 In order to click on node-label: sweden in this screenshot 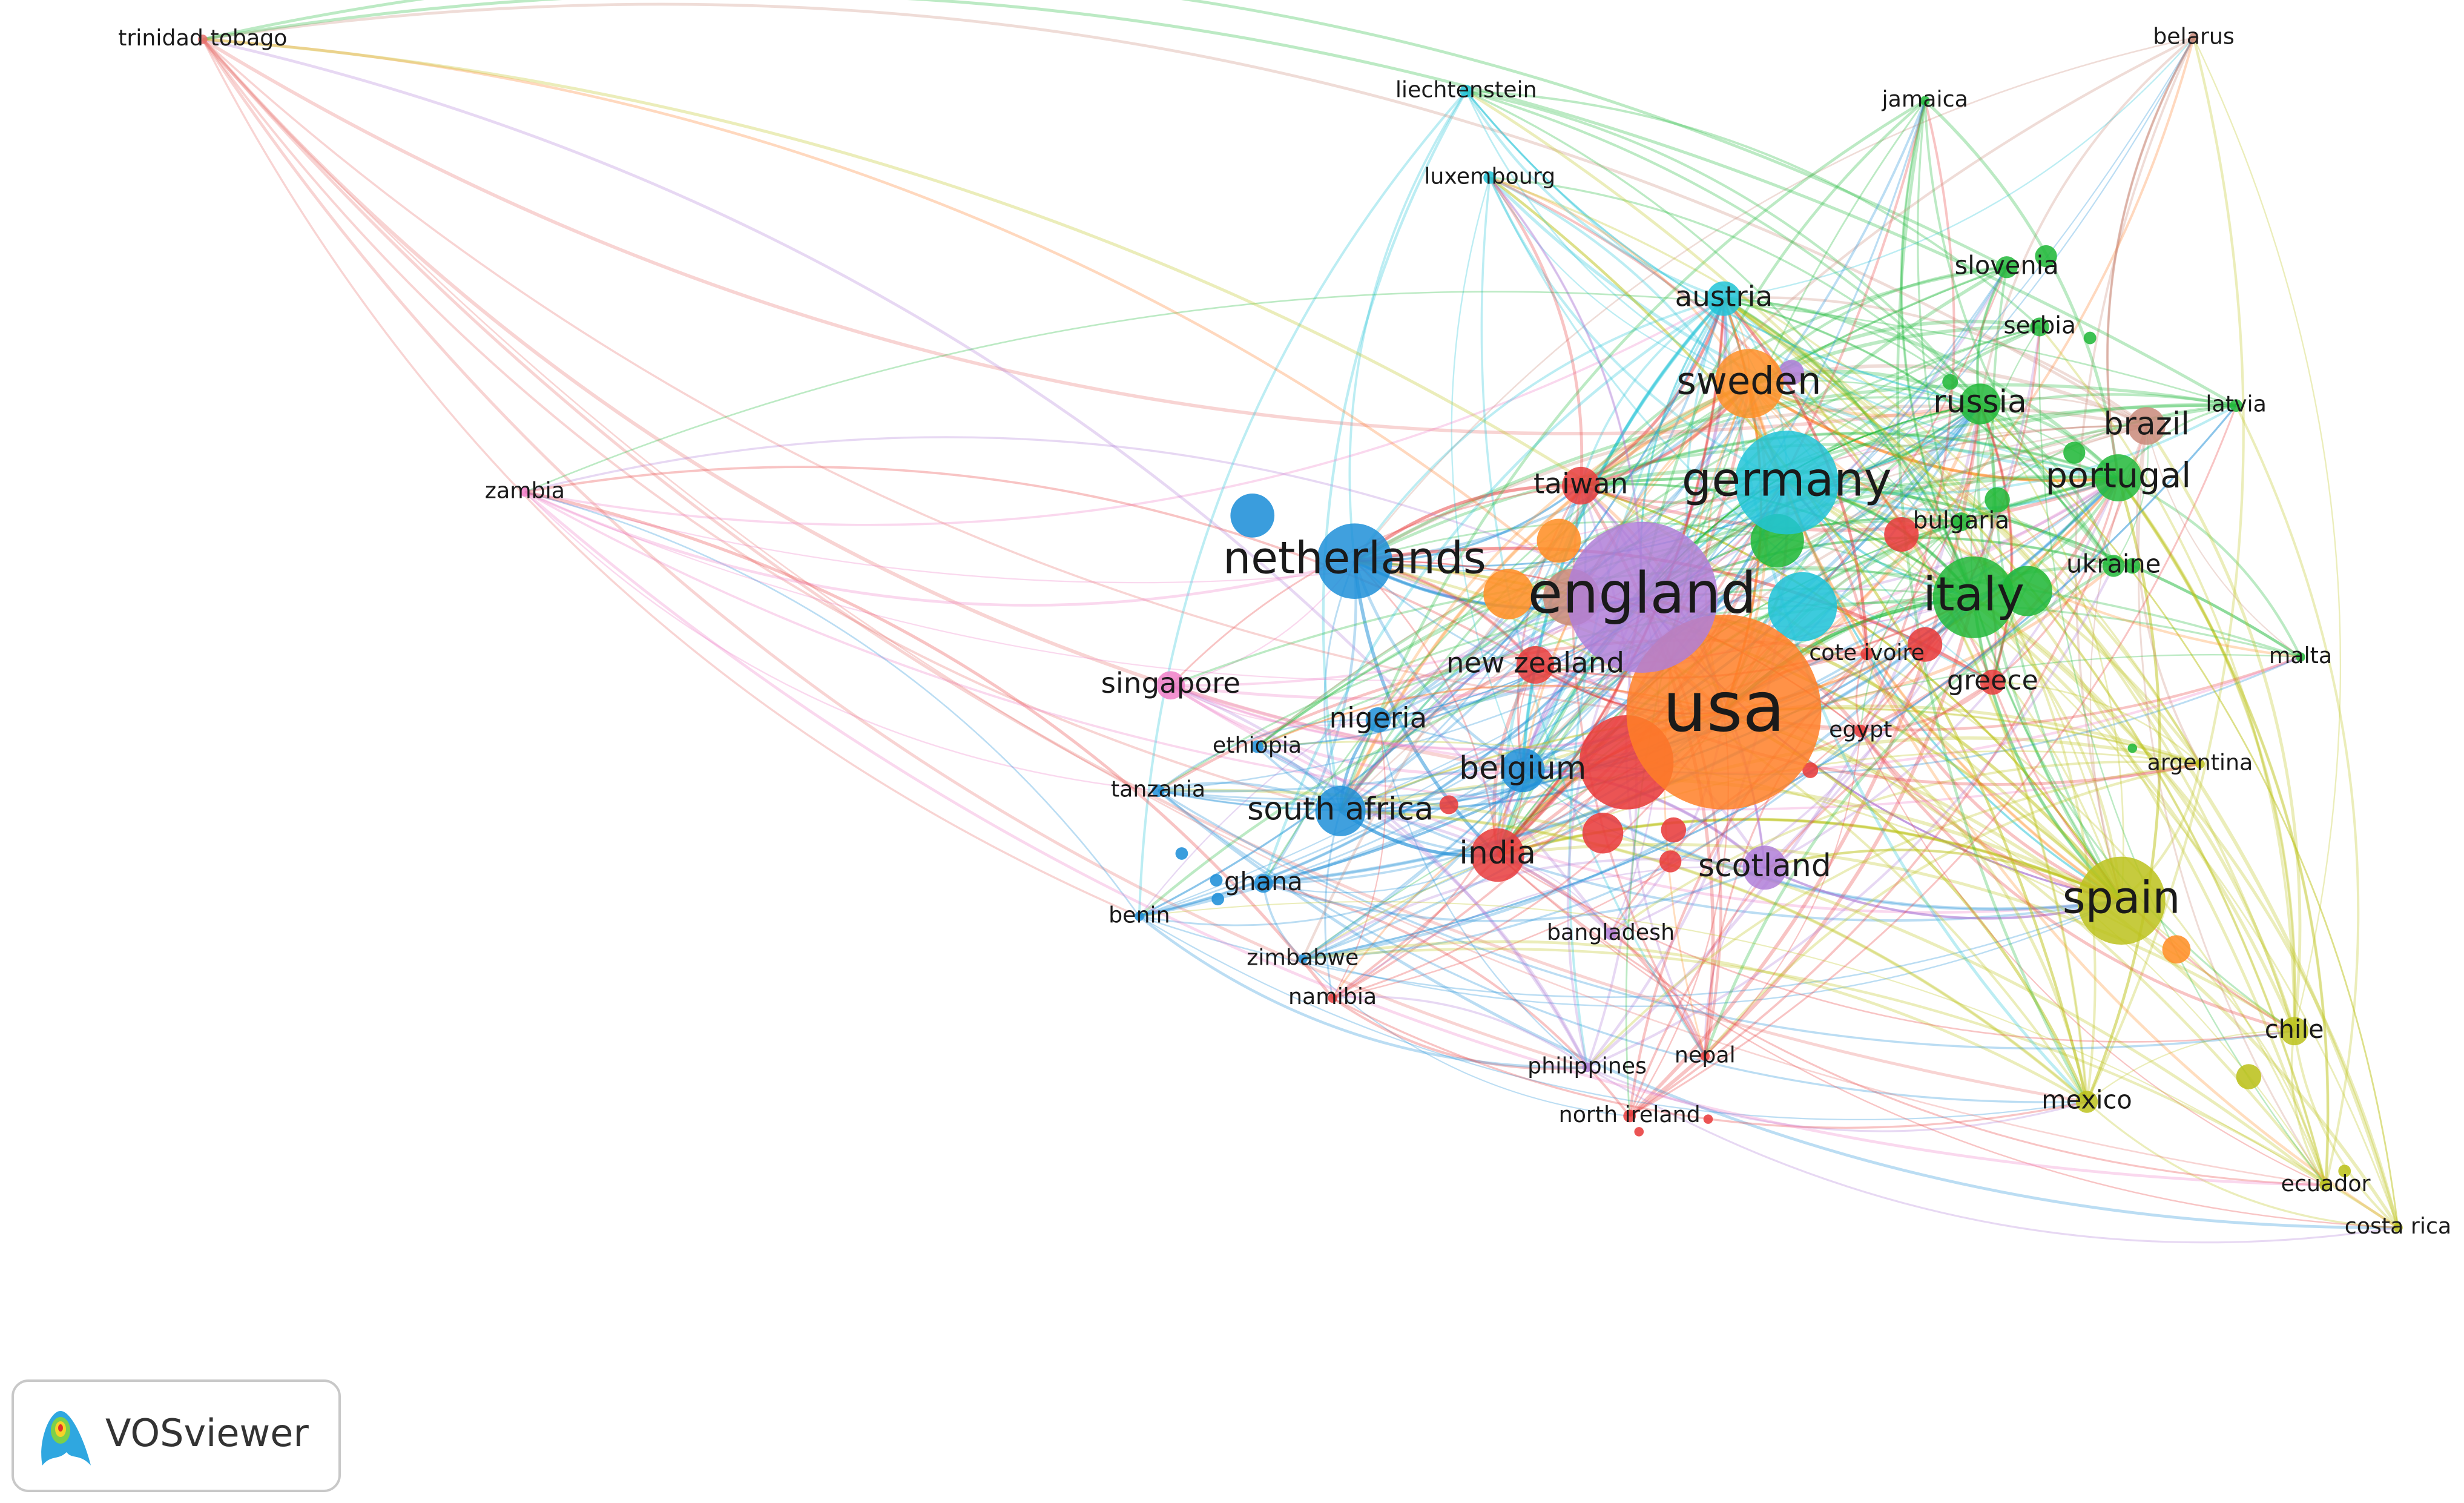, I will do `click(1748, 380)`.